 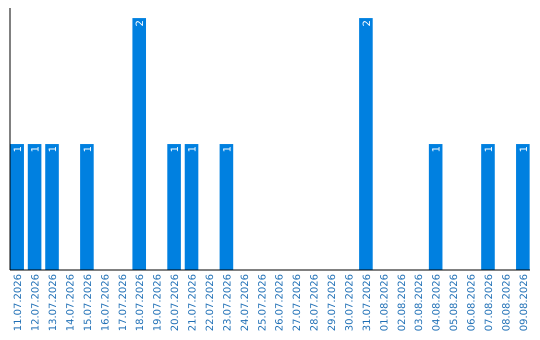 I want to click on x-tick-label: 03.08.2026, so click(x=420, y=303).